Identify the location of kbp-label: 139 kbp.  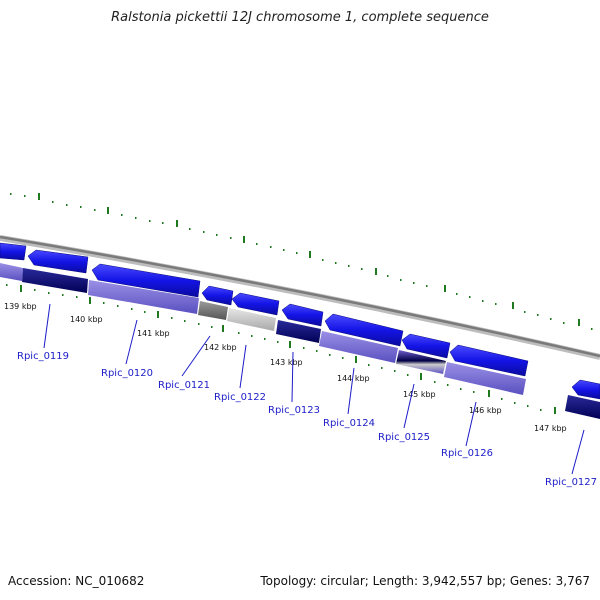
(20, 306).